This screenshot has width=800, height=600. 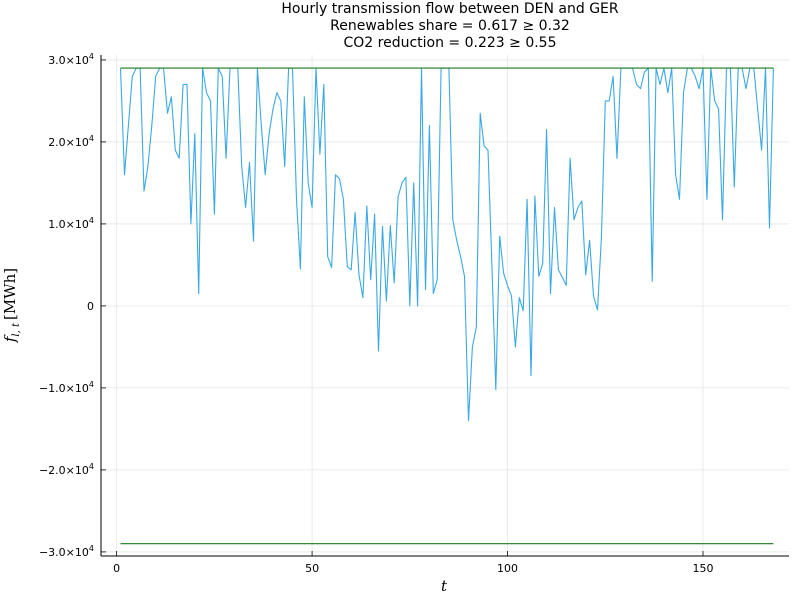 I want to click on y-axis-label-symbol: f, so click(x=10, y=338).